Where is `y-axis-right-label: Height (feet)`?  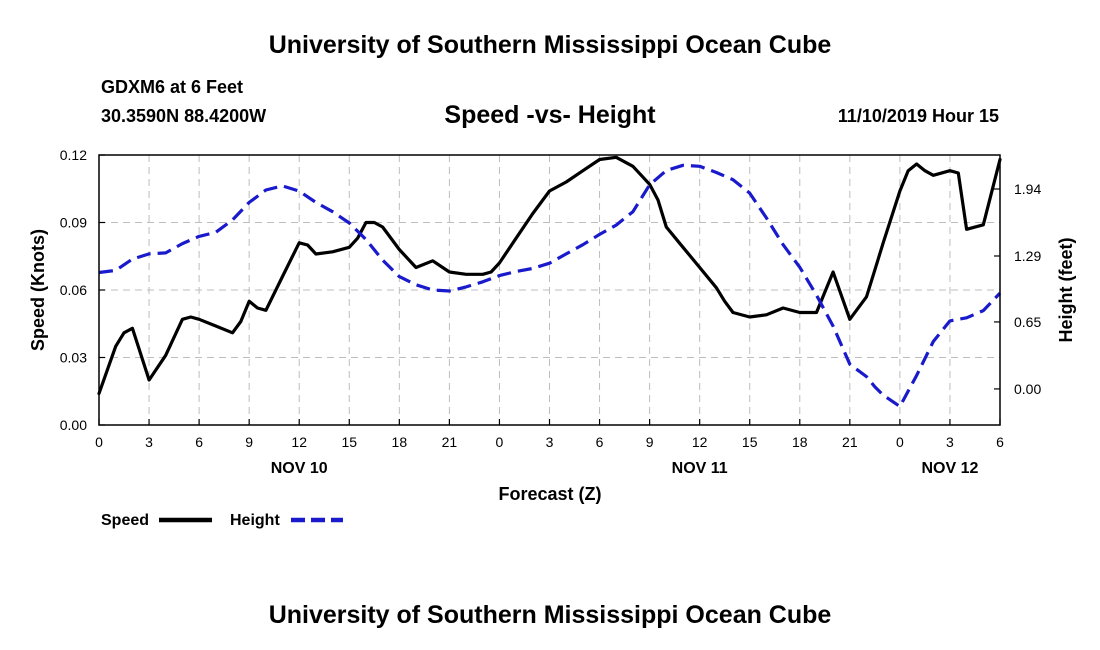
y-axis-right-label: Height (feet) is located at coordinates (1066, 290).